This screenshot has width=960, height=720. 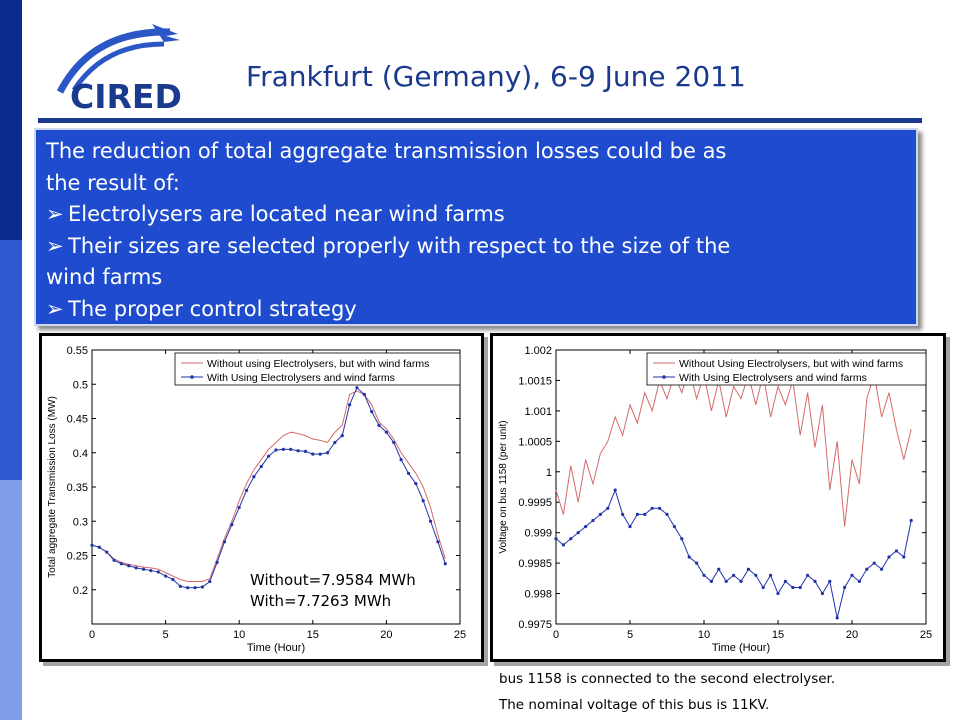 I want to click on y-tick-label: 0.45, so click(x=77, y=420).